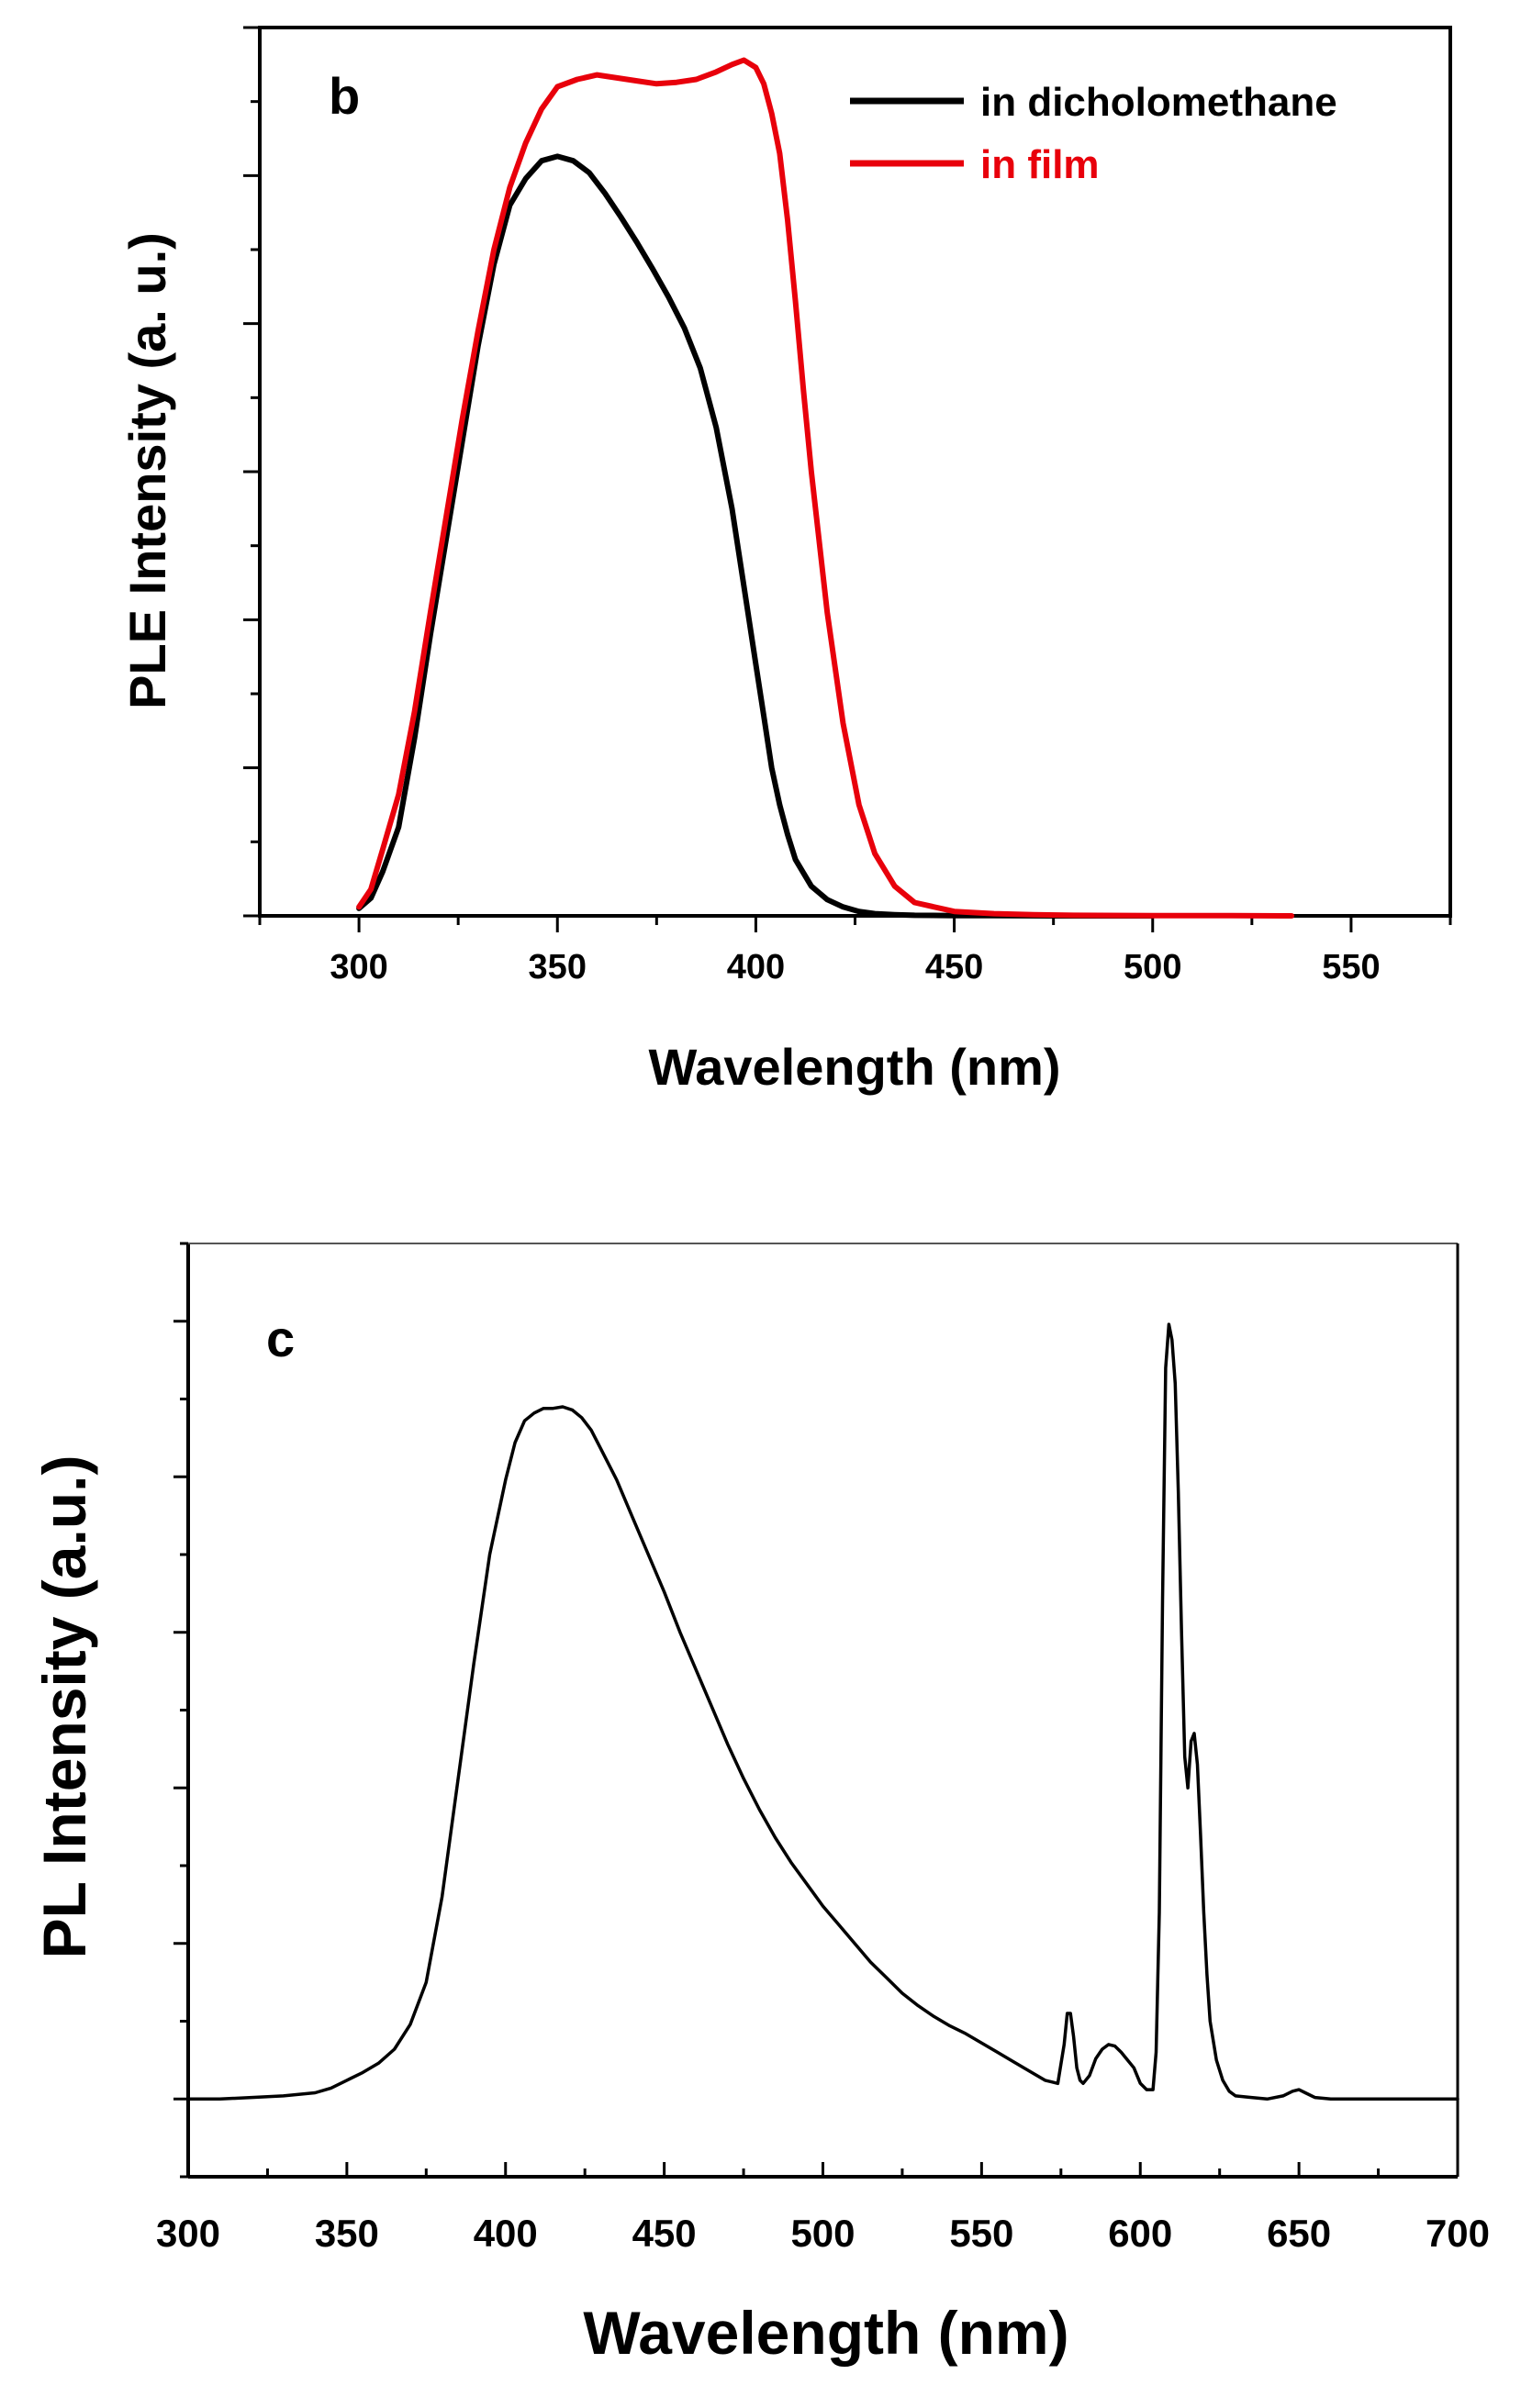 Image resolution: width=1532 pixels, height=2408 pixels. I want to click on b-legend-label-film: in film, so click(1040, 164).